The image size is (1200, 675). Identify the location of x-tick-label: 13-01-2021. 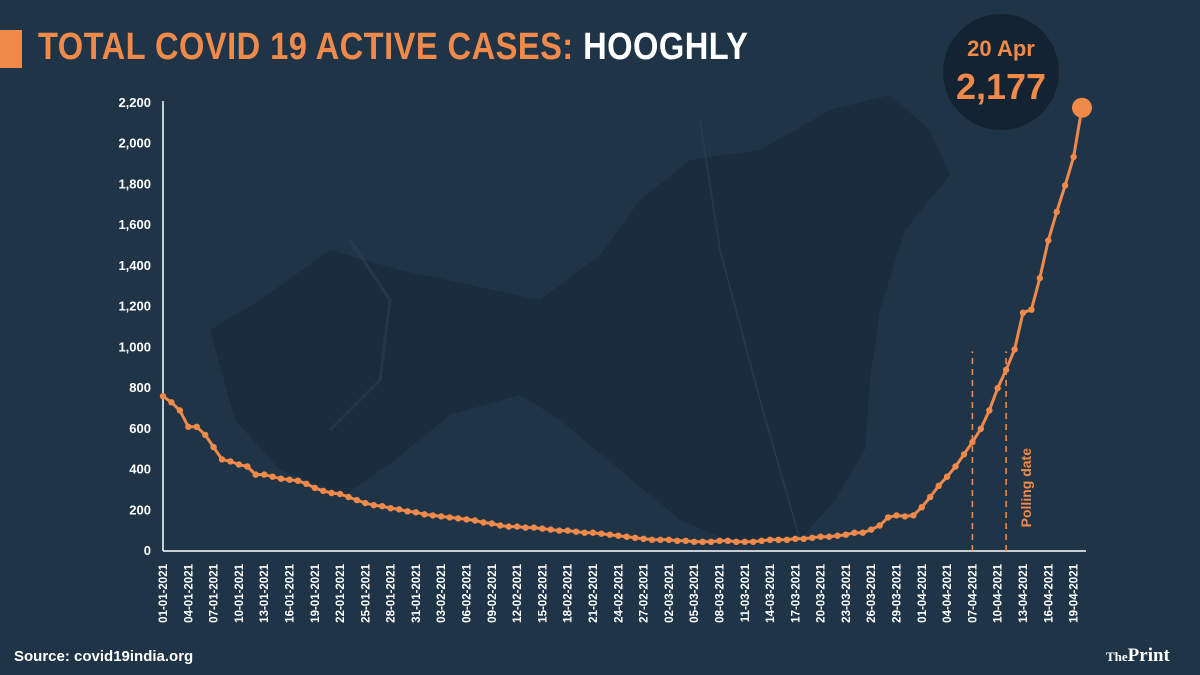
(265, 592).